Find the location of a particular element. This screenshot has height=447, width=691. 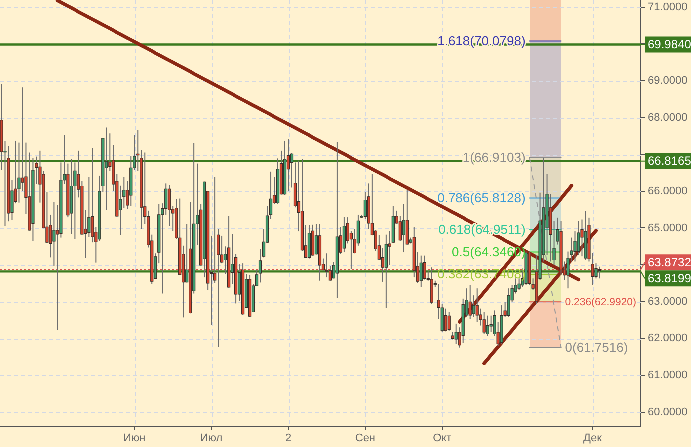

y-tick-label: 63.0000 is located at coordinates (668, 302).